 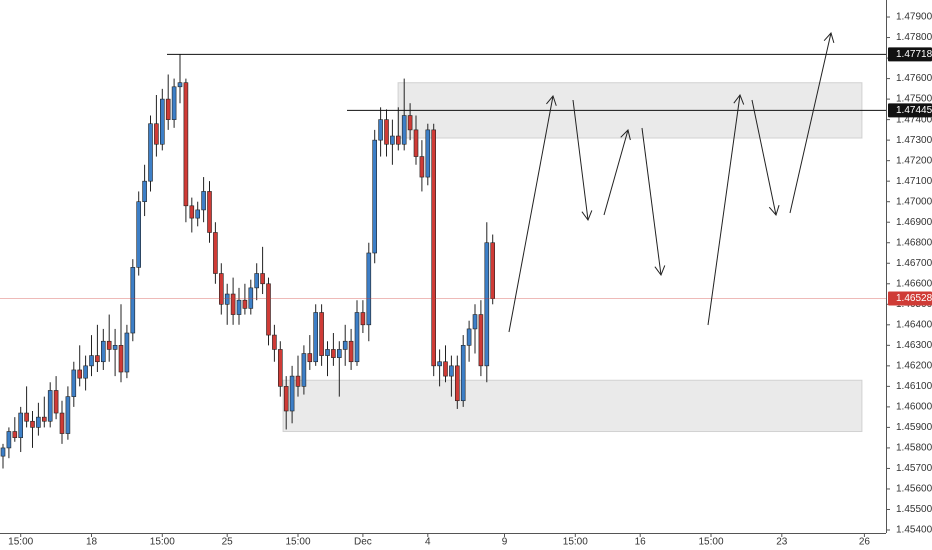 I want to click on y-tick-label: 1.46300, so click(x=914, y=345).